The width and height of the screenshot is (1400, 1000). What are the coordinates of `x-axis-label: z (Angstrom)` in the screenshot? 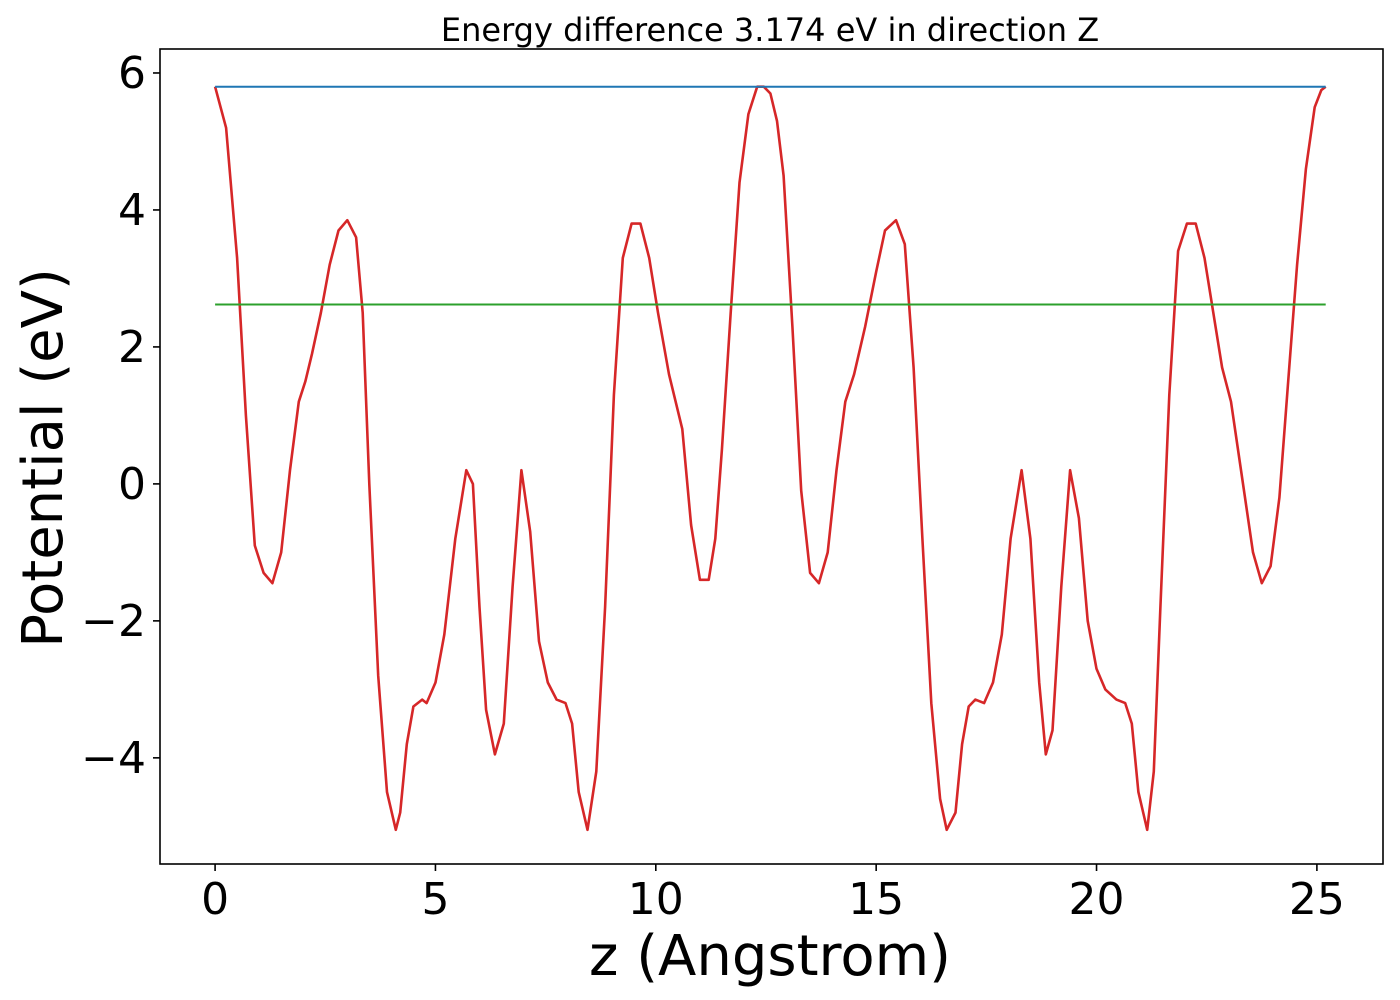 It's located at (770, 956).